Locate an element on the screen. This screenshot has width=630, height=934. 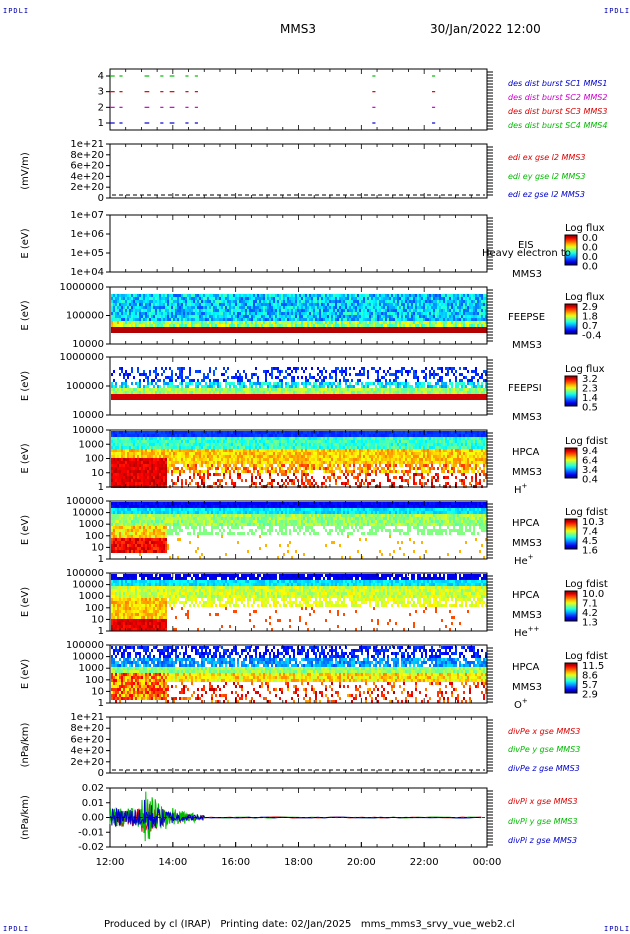
corner-label-top-right: IPDLI is located at coordinates (617, 11).